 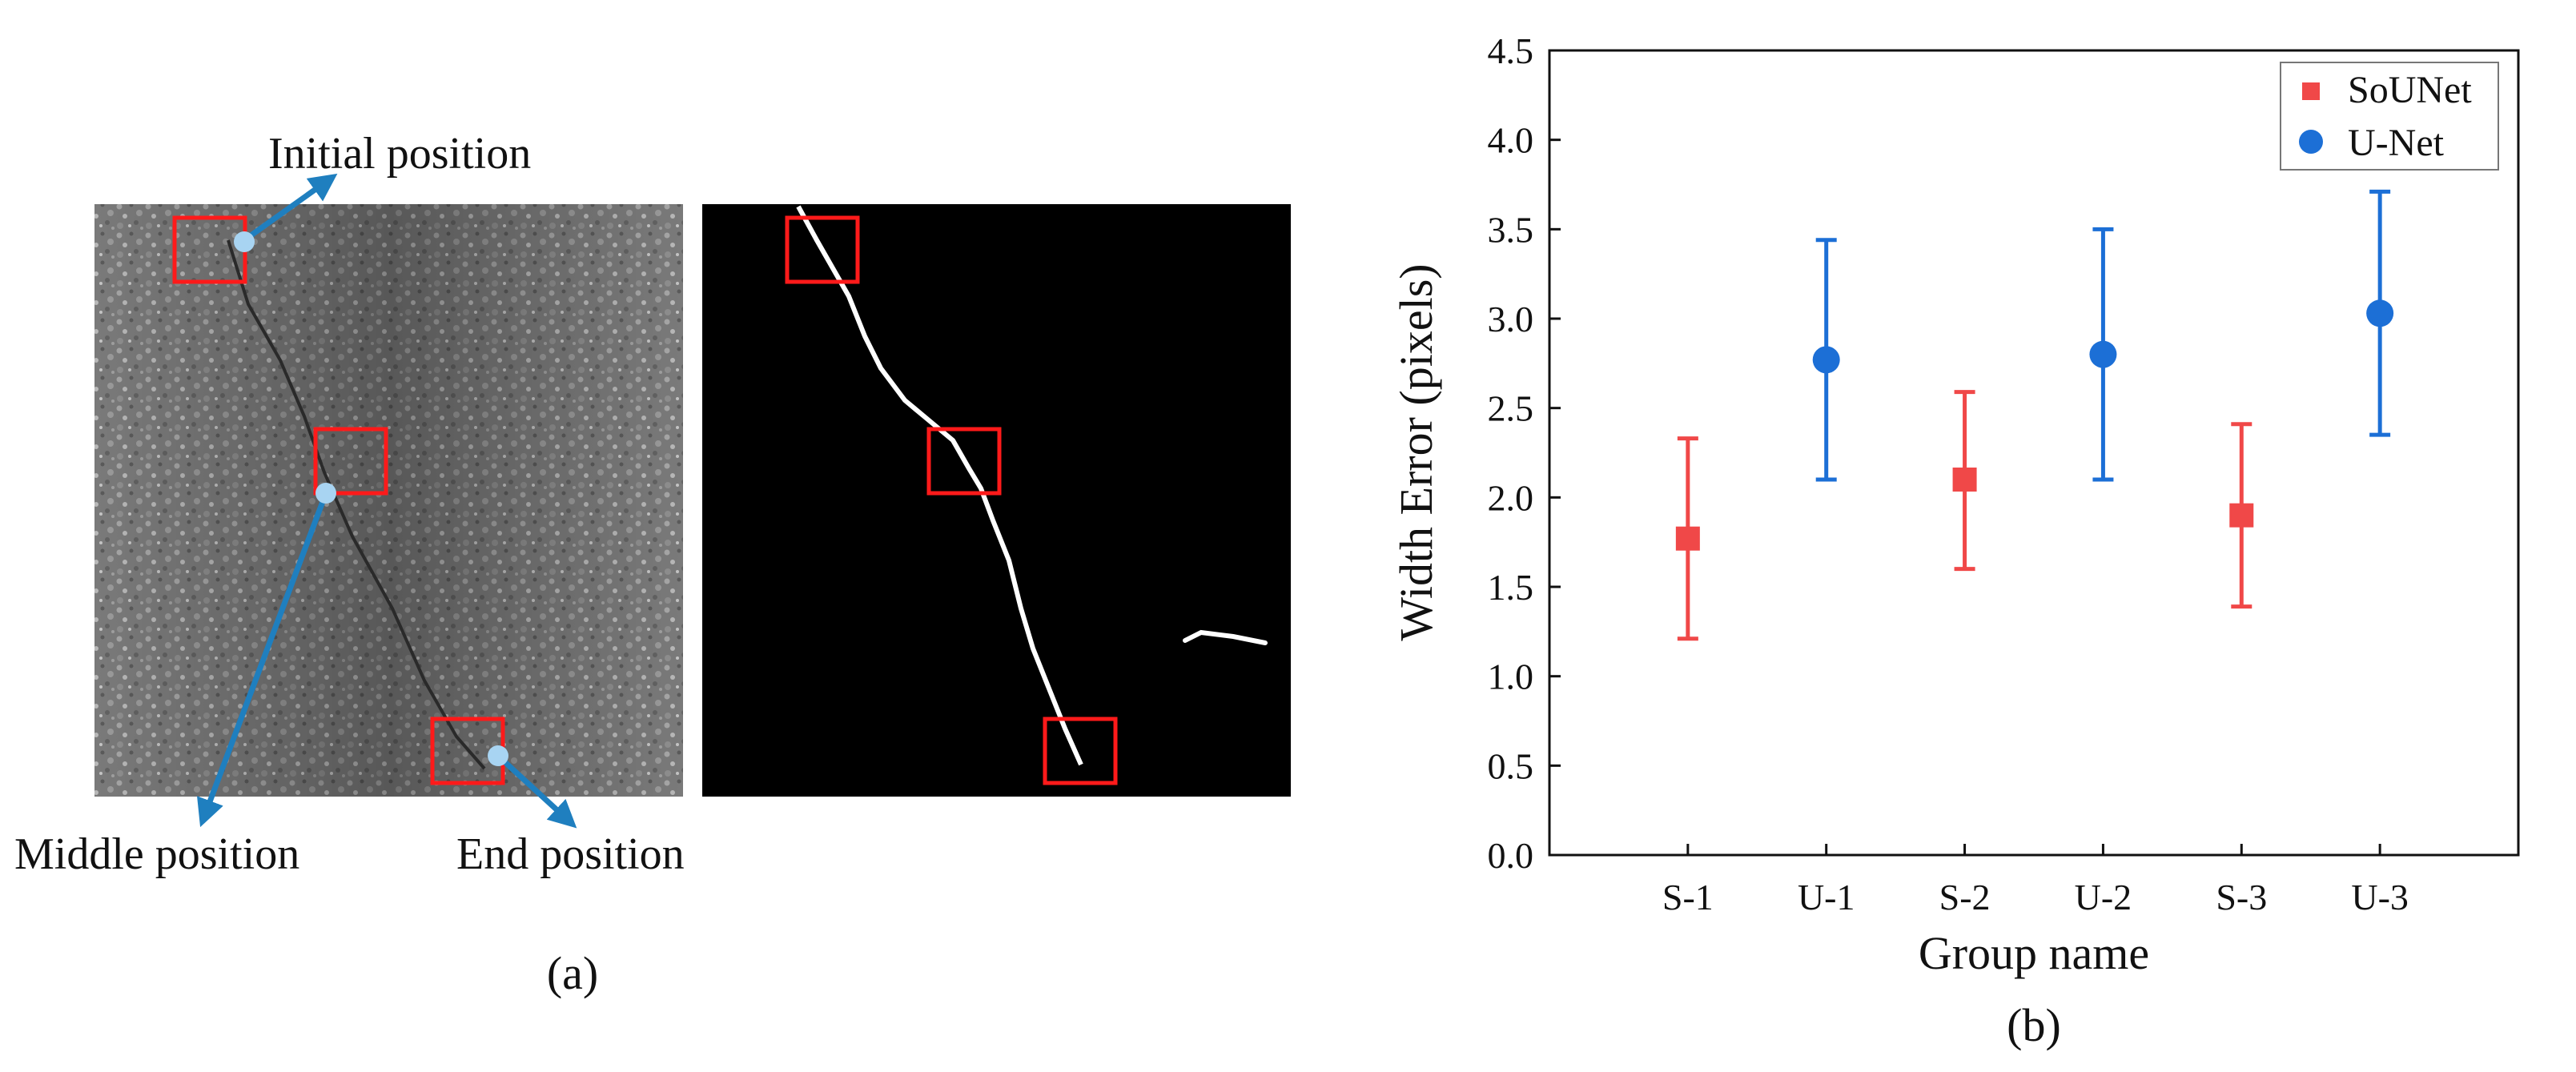 I want to click on x-tick-label: S-3, so click(x=2241, y=897).